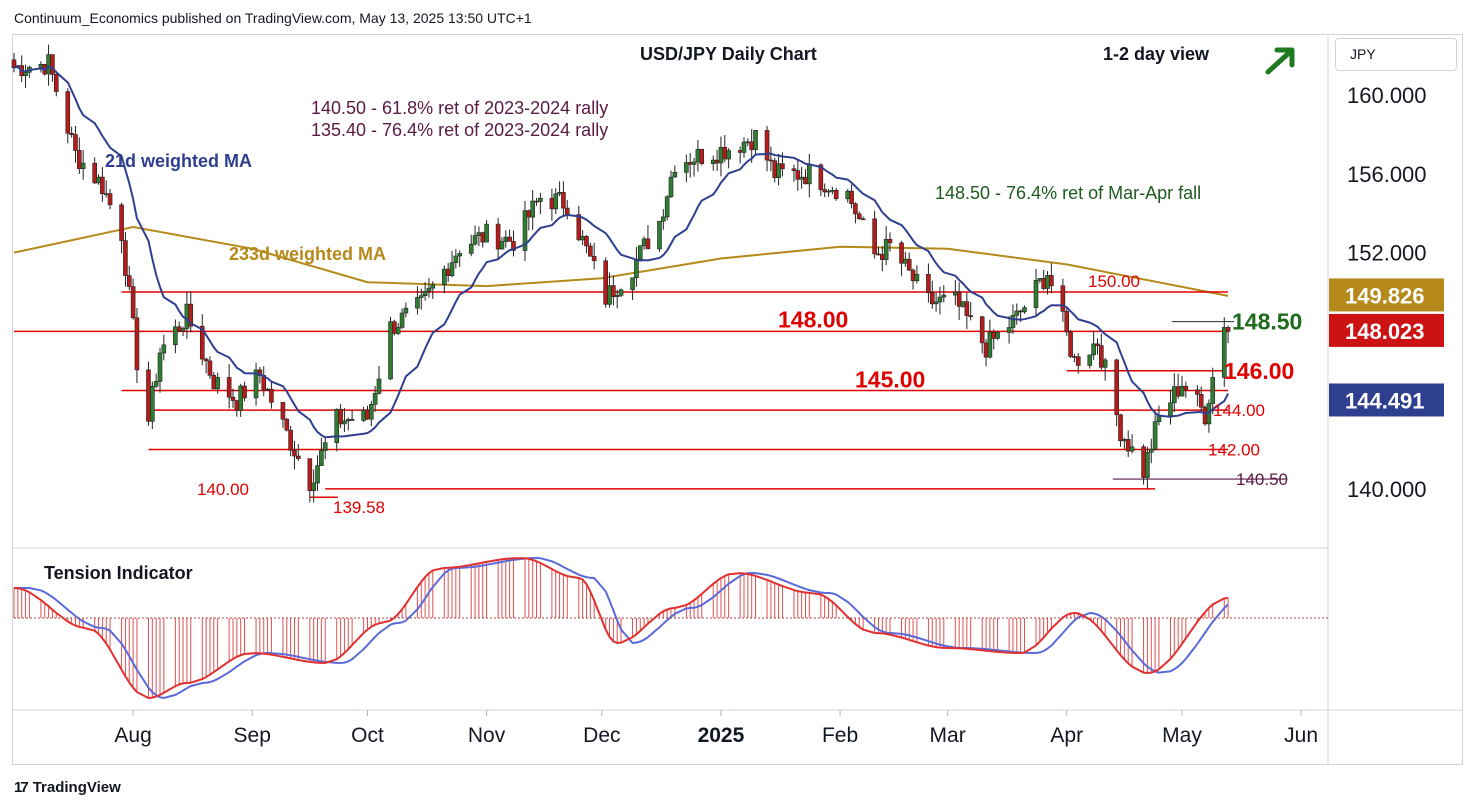 The image size is (1474, 809). I want to click on tradingview-brand: 17 TradingView, so click(67, 787).